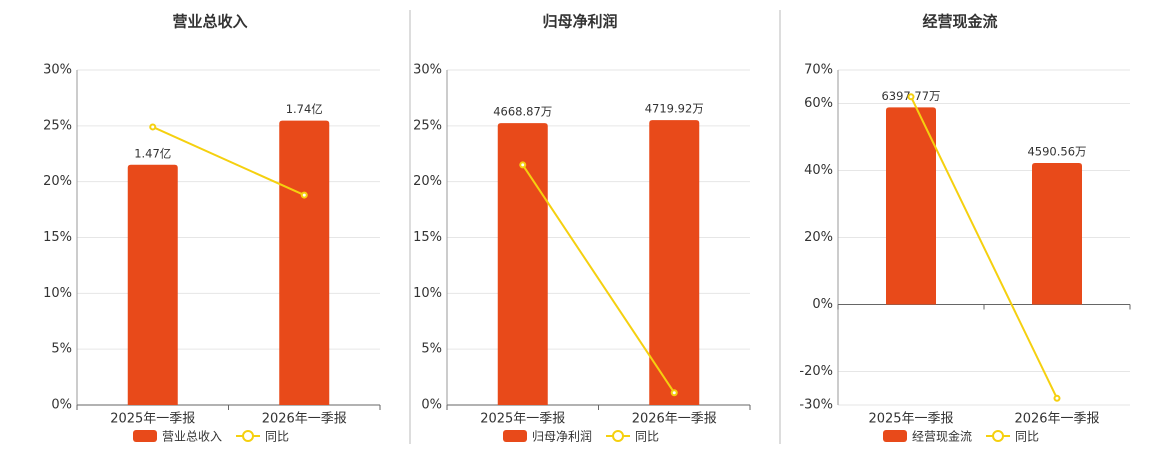 This screenshot has width=1160, height=450. I want to click on y-tick-label: -30%, so click(816, 405).